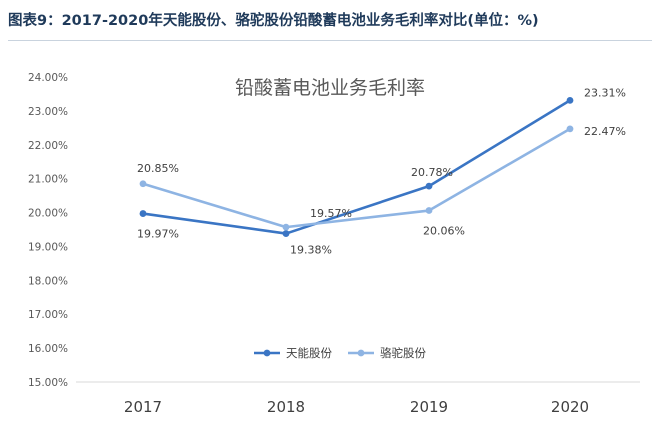  Describe the element at coordinates (286, 407) in the screenshot. I see `x-tick-label: 2018` at that location.